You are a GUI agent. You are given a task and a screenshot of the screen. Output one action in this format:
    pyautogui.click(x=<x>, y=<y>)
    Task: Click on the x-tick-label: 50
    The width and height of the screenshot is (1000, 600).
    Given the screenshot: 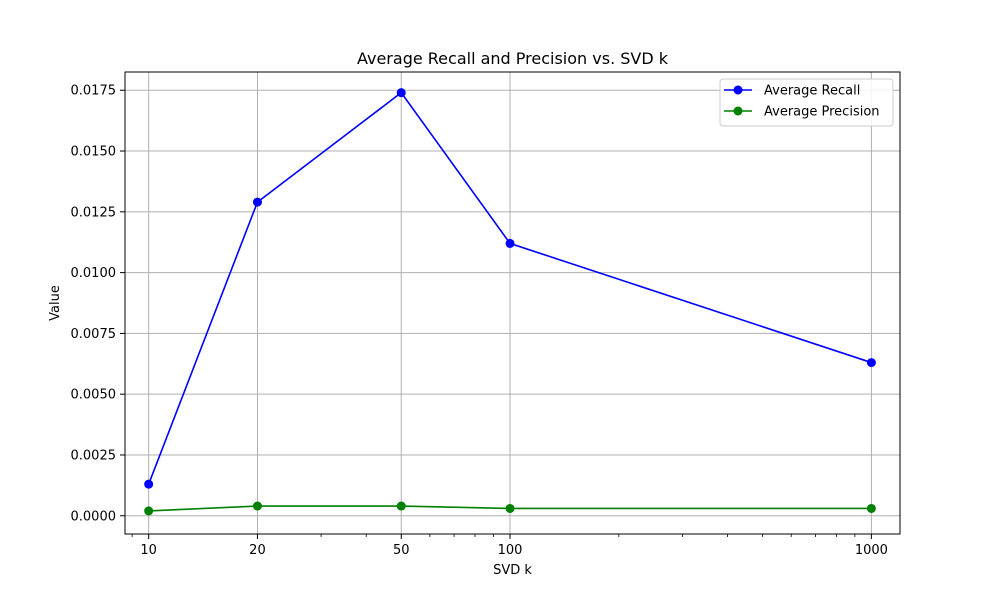 What is the action you would take?
    pyautogui.click(x=401, y=550)
    